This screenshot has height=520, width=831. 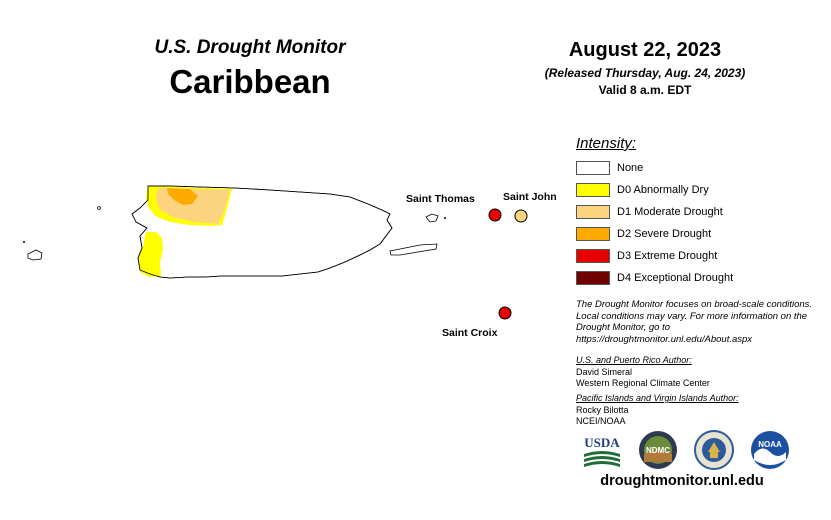 I want to click on map-title: U.S. Drought Monitor, so click(x=250, y=47).